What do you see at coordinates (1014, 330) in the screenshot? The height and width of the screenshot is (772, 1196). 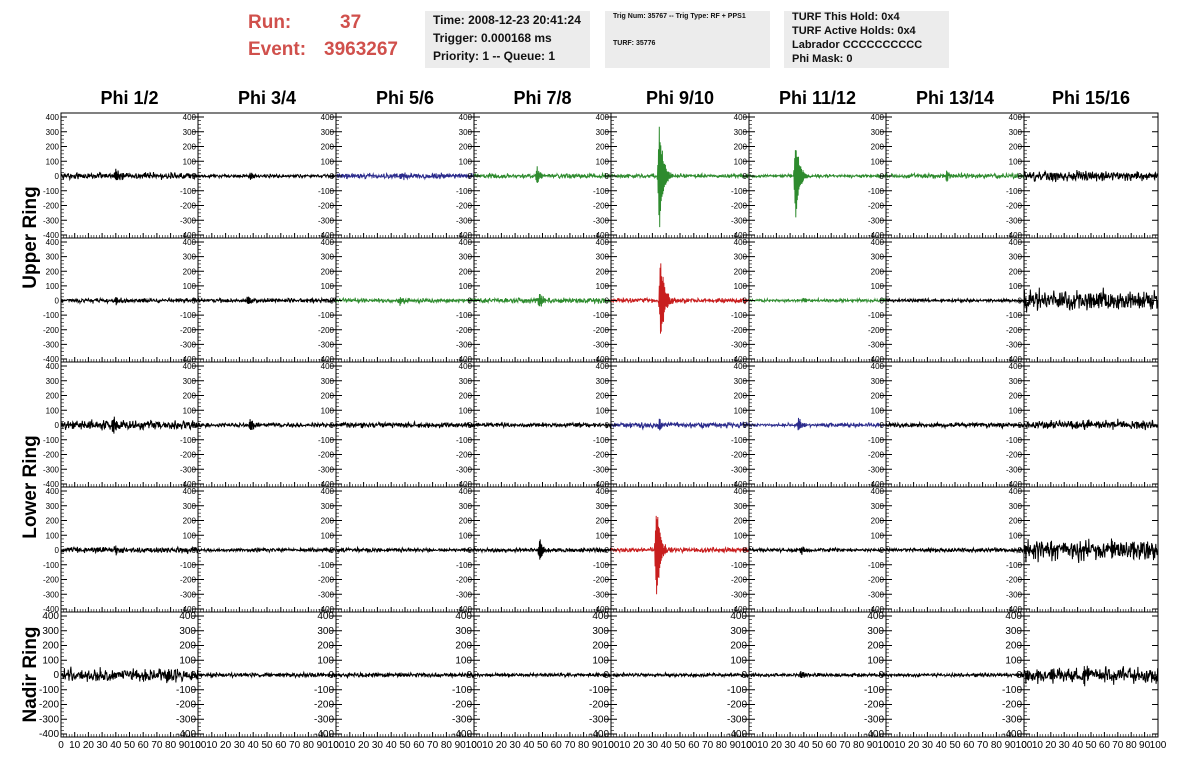 I see `panel-r2-c8-ytick-label--200: -200` at bounding box center [1014, 330].